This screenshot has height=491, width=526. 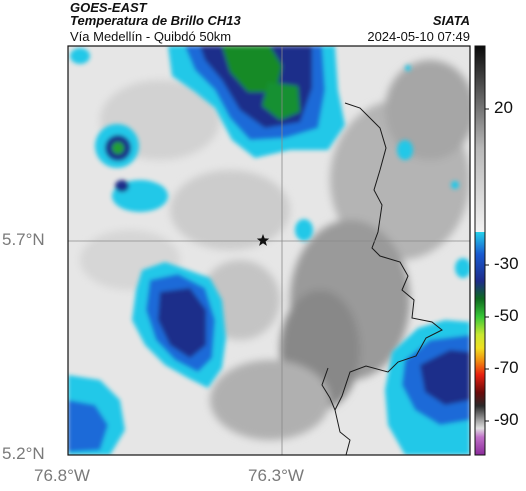 What do you see at coordinates (506, 263) in the screenshot?
I see `colorbar-tick-label: -30` at bounding box center [506, 263].